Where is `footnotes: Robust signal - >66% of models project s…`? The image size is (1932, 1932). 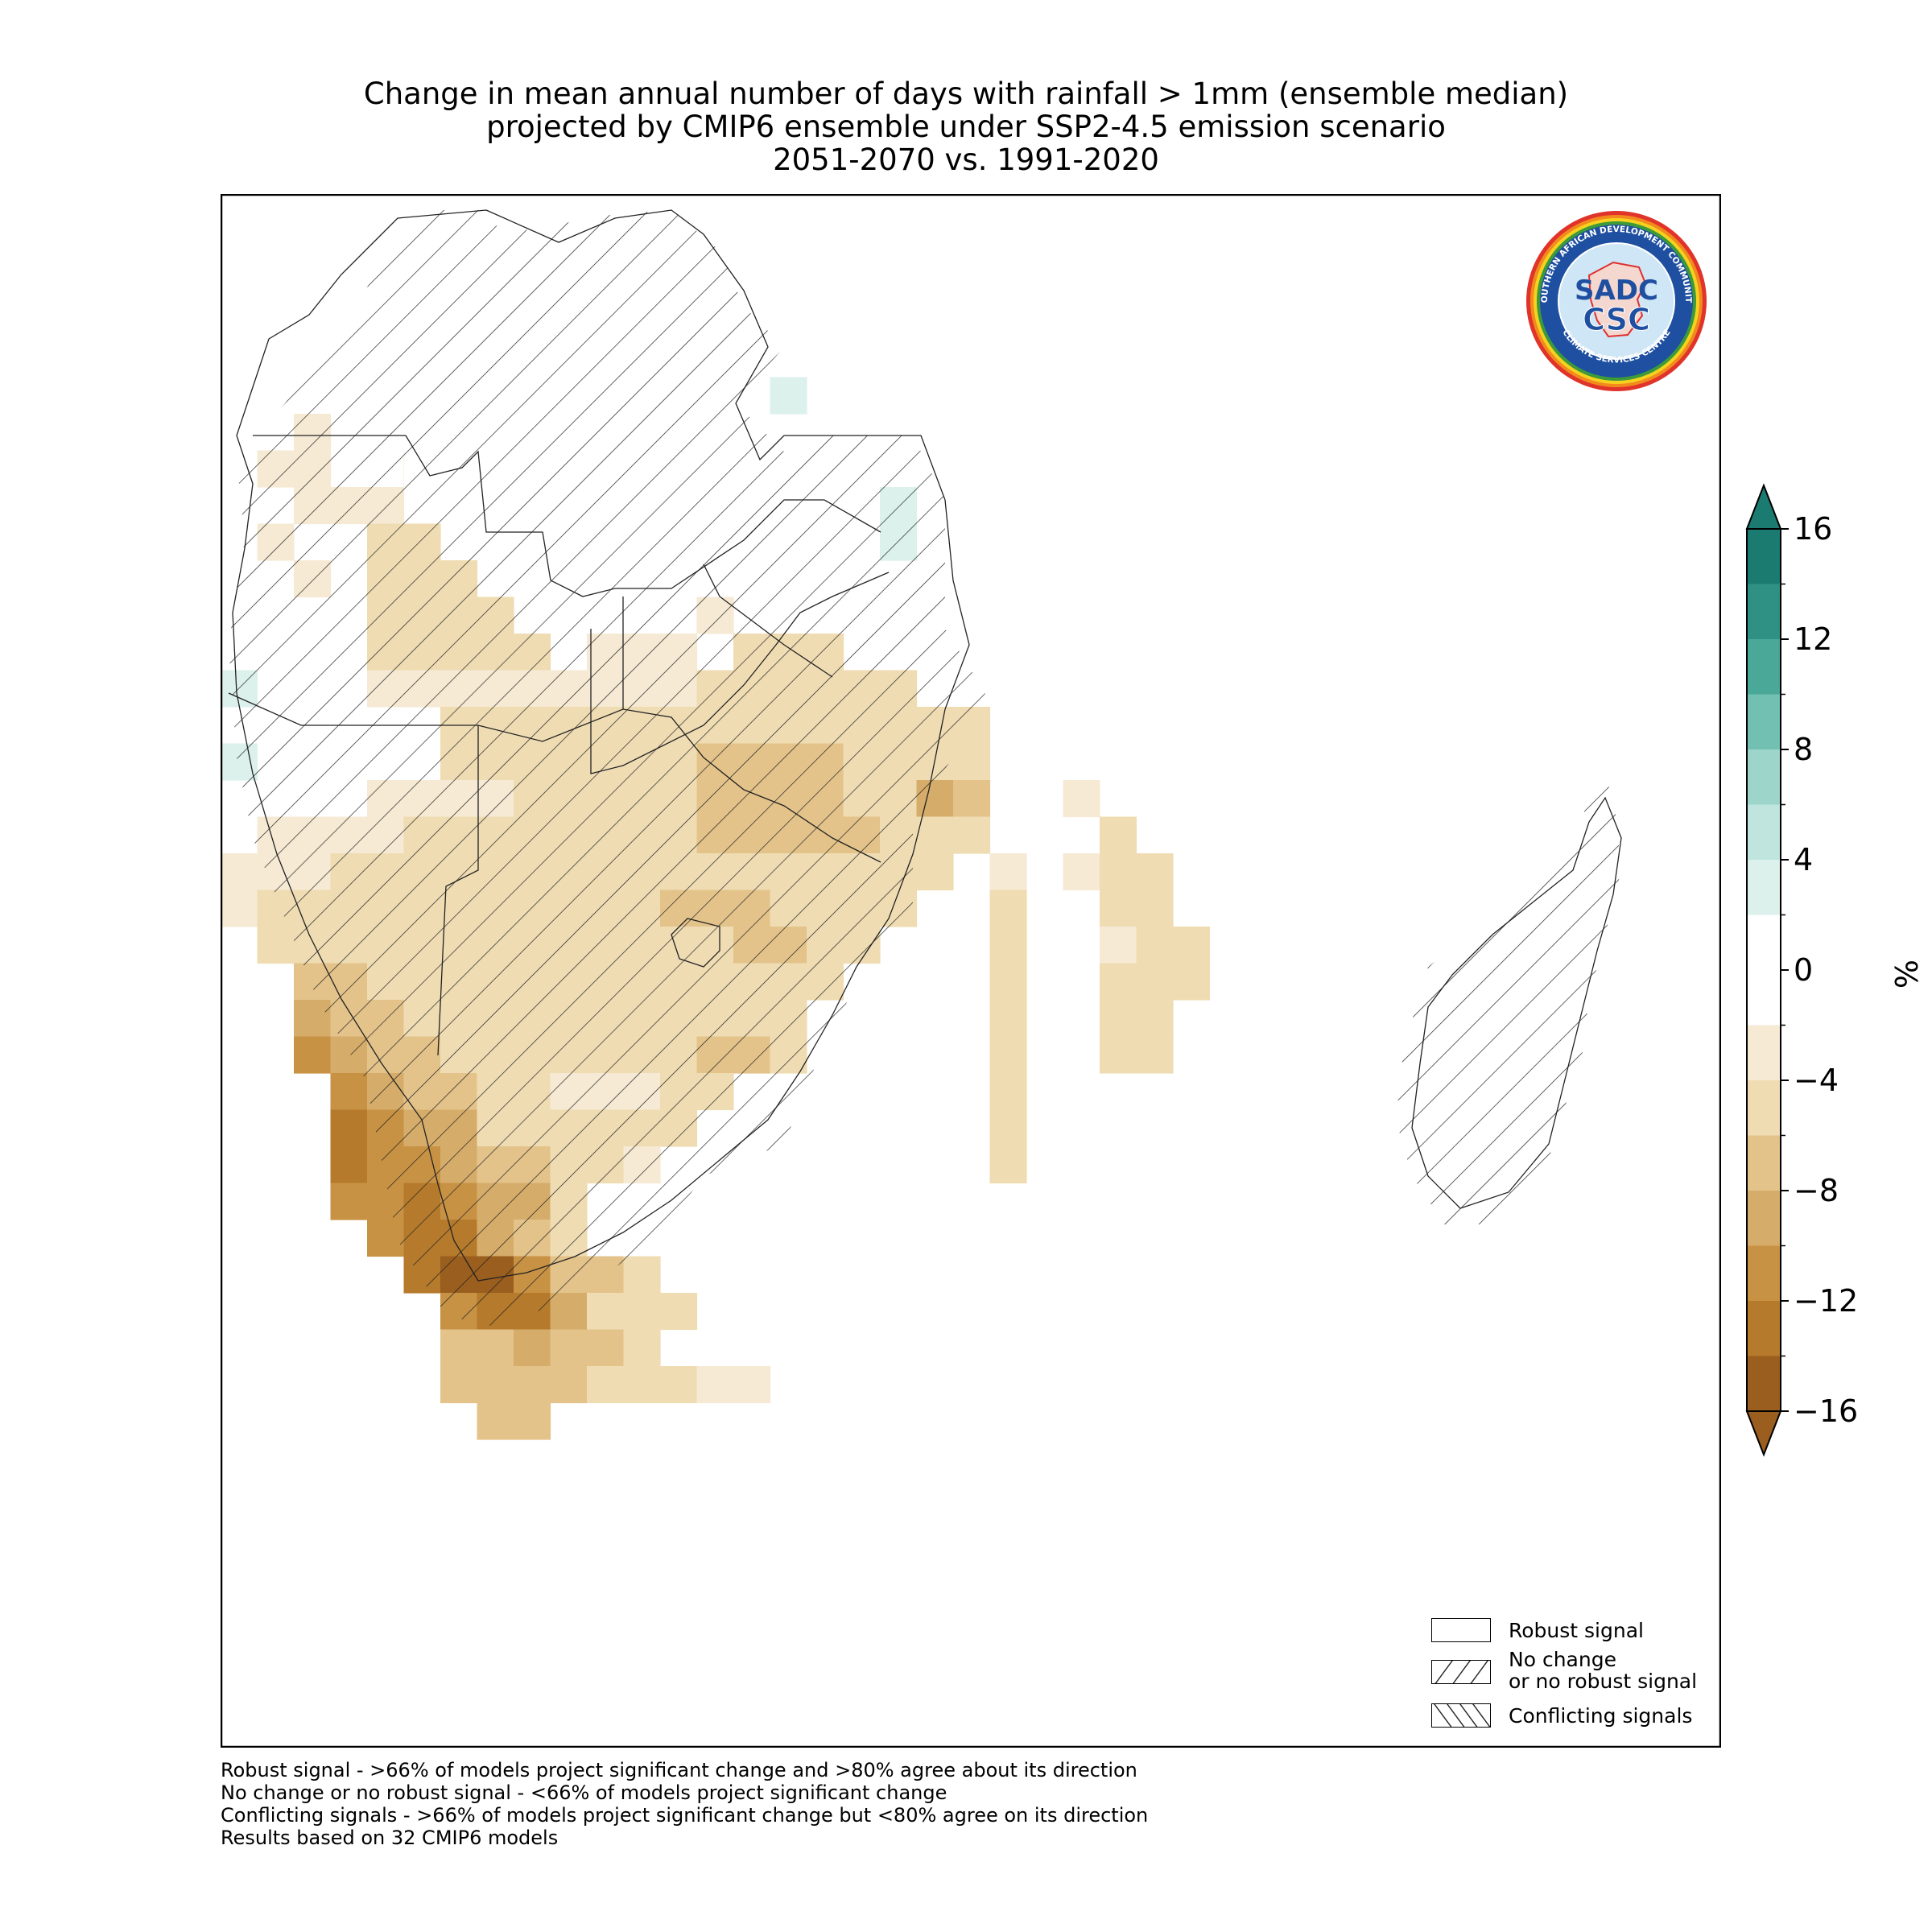 footnotes: Robust signal - >66% of models project s… is located at coordinates (945, 1804).